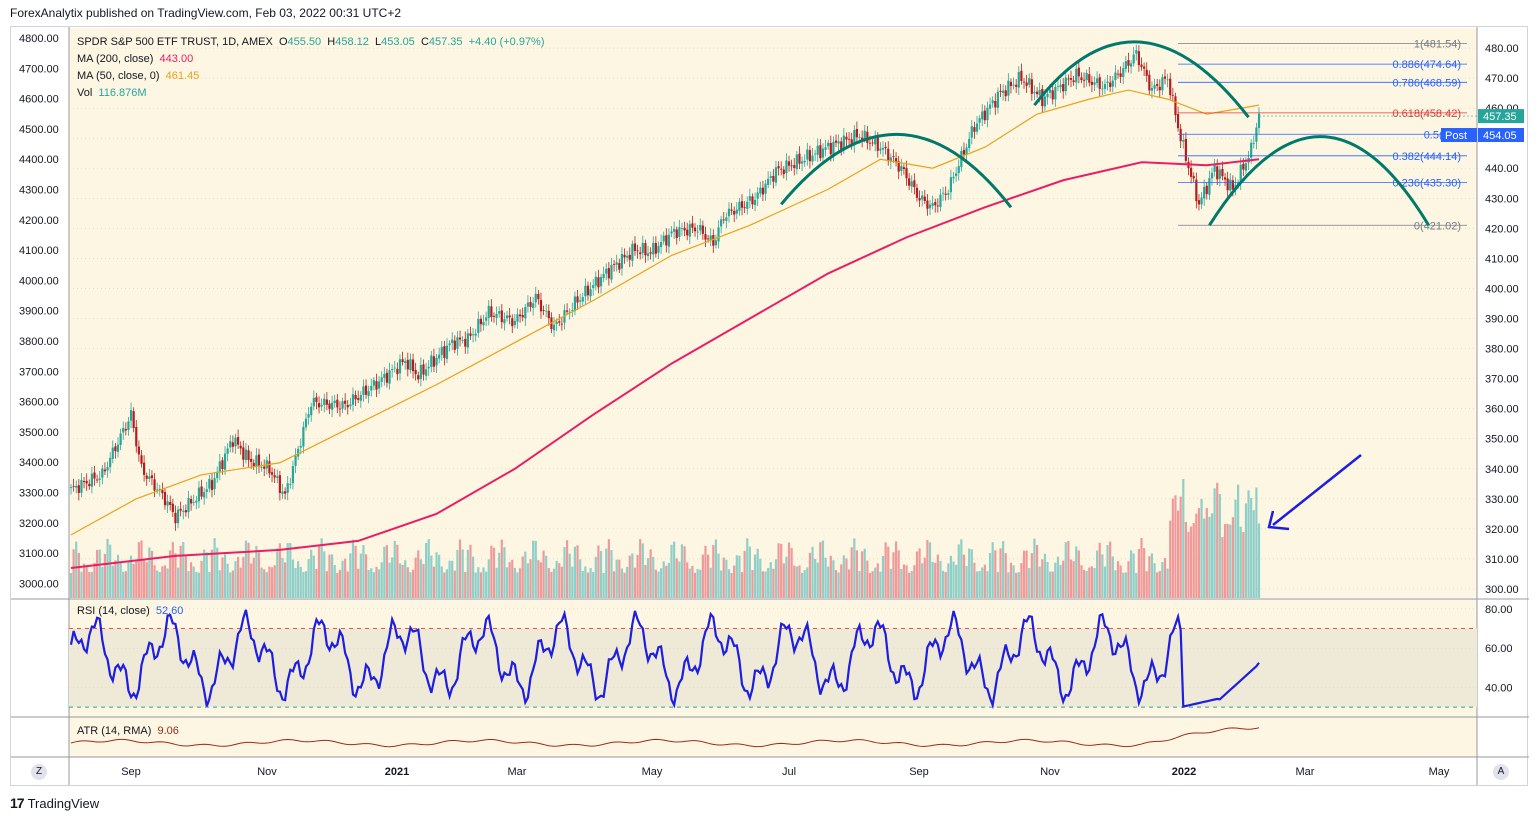  What do you see at coordinates (39, 251) in the screenshot?
I see `left-price-tick: 4100.00` at bounding box center [39, 251].